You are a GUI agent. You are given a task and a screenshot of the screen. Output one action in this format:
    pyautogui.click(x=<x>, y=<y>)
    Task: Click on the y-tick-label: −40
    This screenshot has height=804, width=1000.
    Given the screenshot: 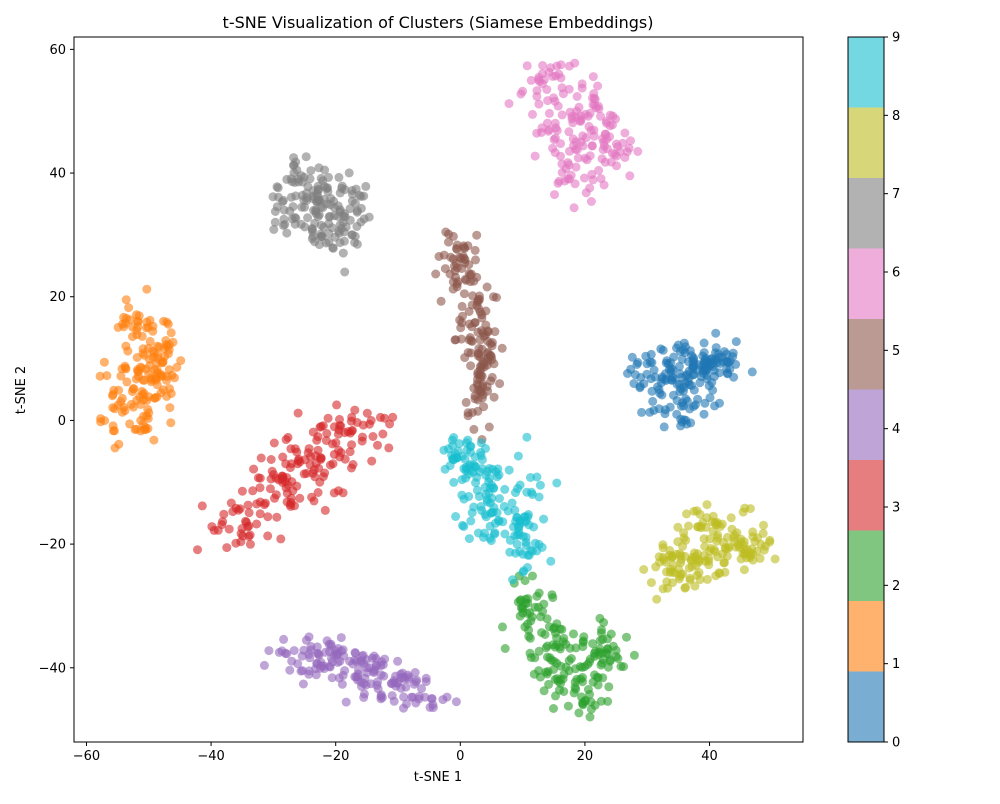 What is the action you would take?
    pyautogui.click(x=52, y=668)
    